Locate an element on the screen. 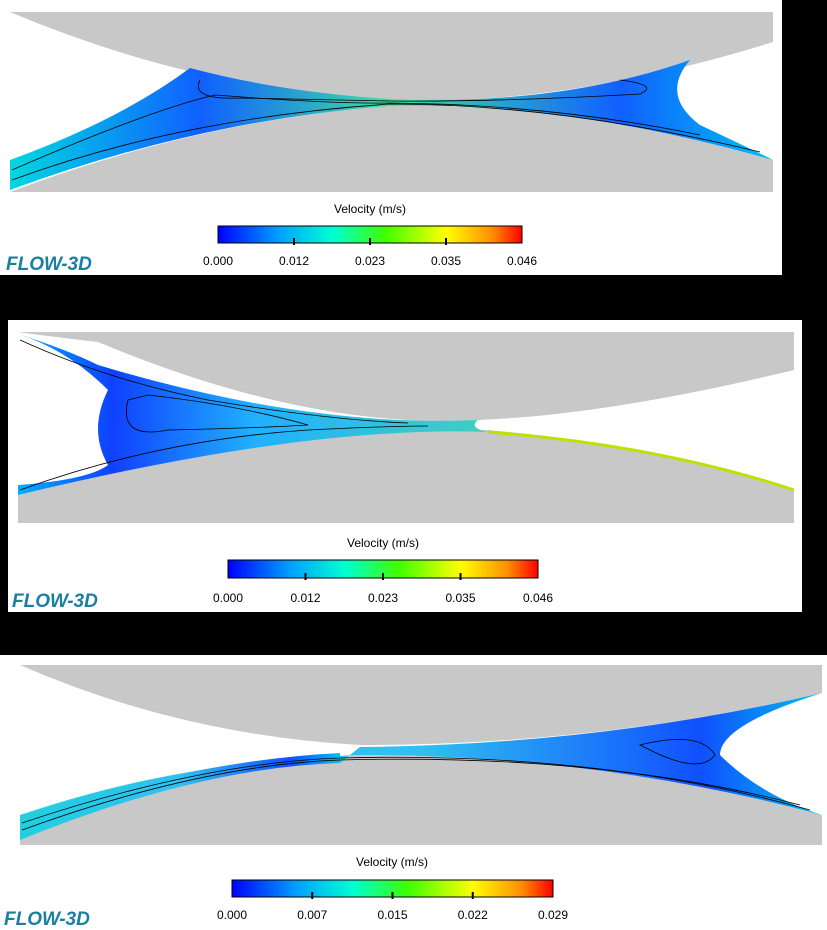 Image resolution: width=827 pixels, height=930 pixels. tick-label: 0.022 is located at coordinates (473, 915).